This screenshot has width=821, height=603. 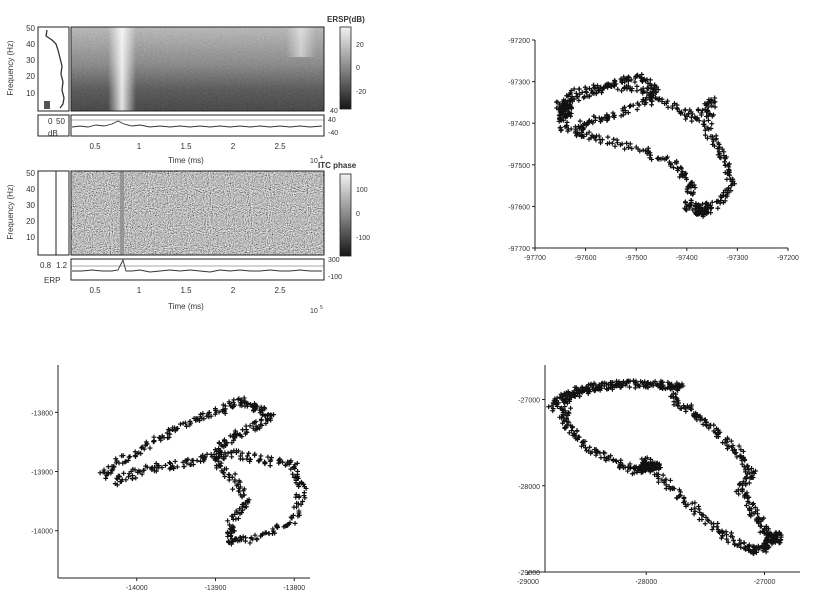 I want to click on x-tick-label: -97200, so click(x=788, y=258).